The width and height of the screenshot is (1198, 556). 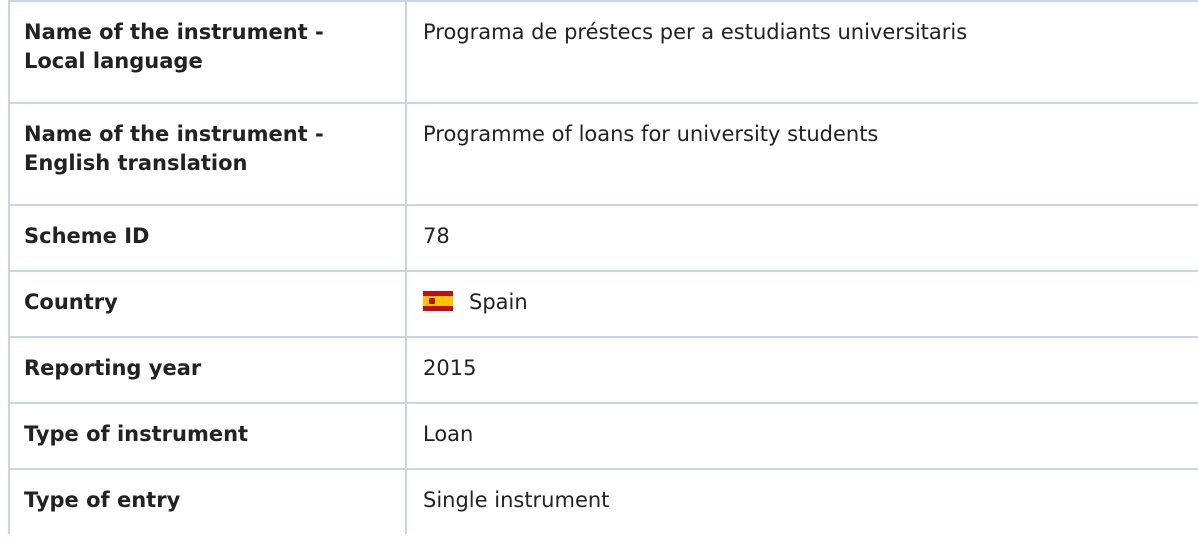 I want to click on cell-text: Type of instrument, so click(x=136, y=434).